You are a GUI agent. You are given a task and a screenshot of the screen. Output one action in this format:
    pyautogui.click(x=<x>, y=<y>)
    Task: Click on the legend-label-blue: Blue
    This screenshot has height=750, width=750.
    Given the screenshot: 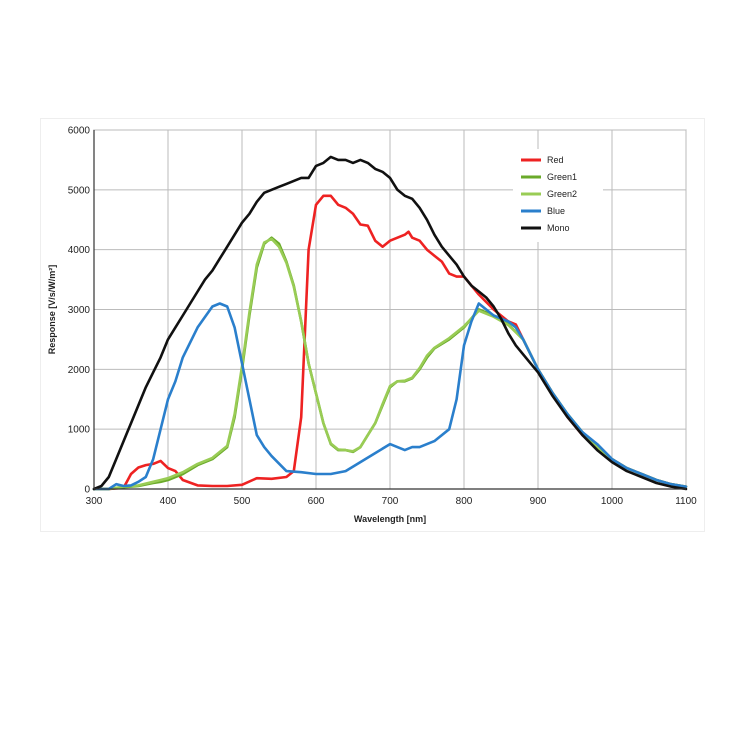 What is the action you would take?
    pyautogui.click(x=556, y=211)
    